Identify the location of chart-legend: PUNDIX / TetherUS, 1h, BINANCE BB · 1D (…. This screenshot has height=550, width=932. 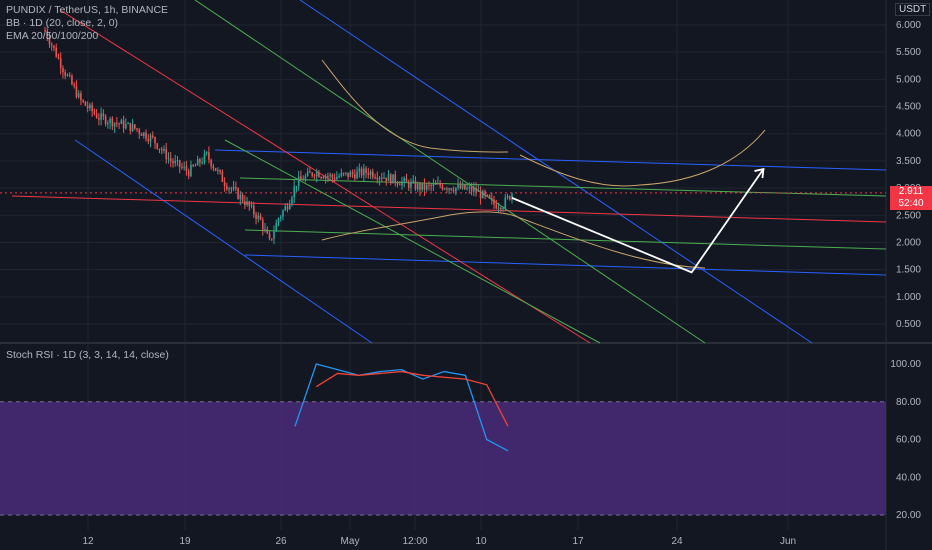
(87, 23).